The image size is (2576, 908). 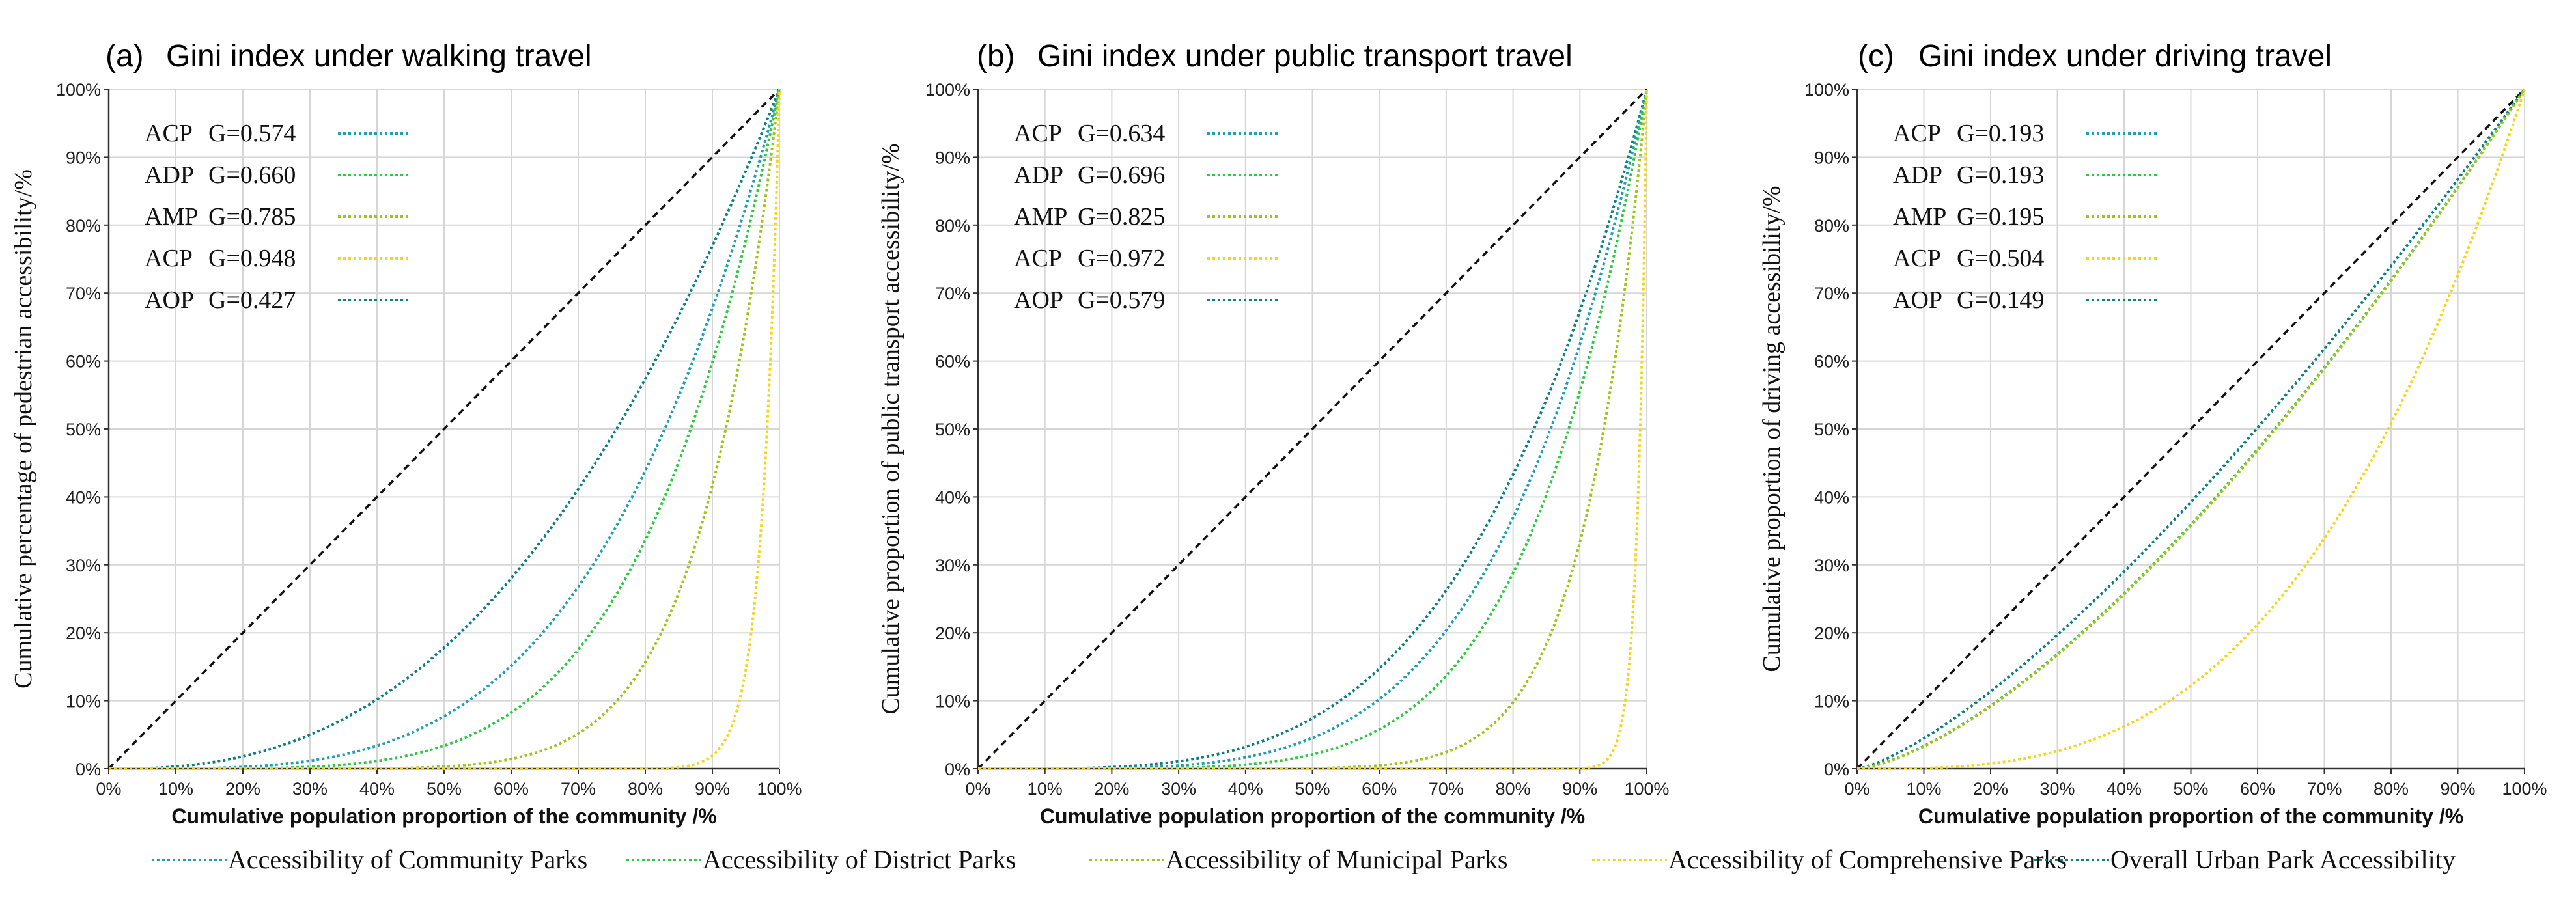 What do you see at coordinates (1122, 133) in the screenshot?
I see `legend-gini-value: G=0.634` at bounding box center [1122, 133].